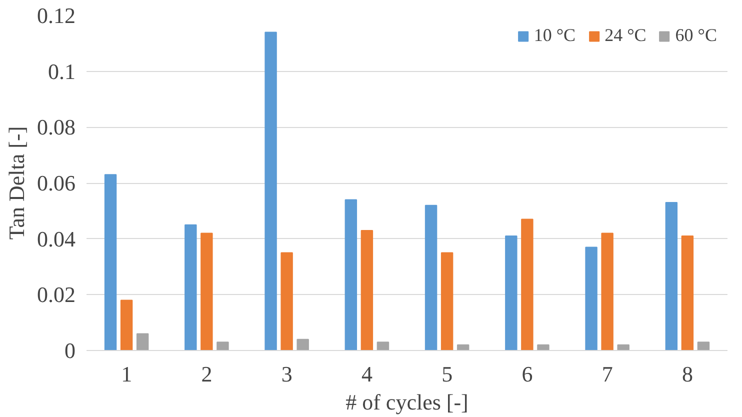 The image size is (742, 417). Describe the element at coordinates (56, 183) in the screenshot. I see `y-tick-label: 0.06` at that location.